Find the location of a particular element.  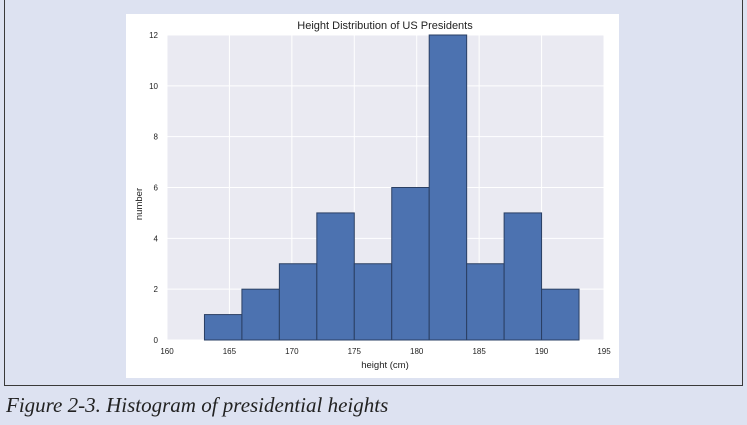

y-tick-label-5: 10 is located at coordinates (153, 86).